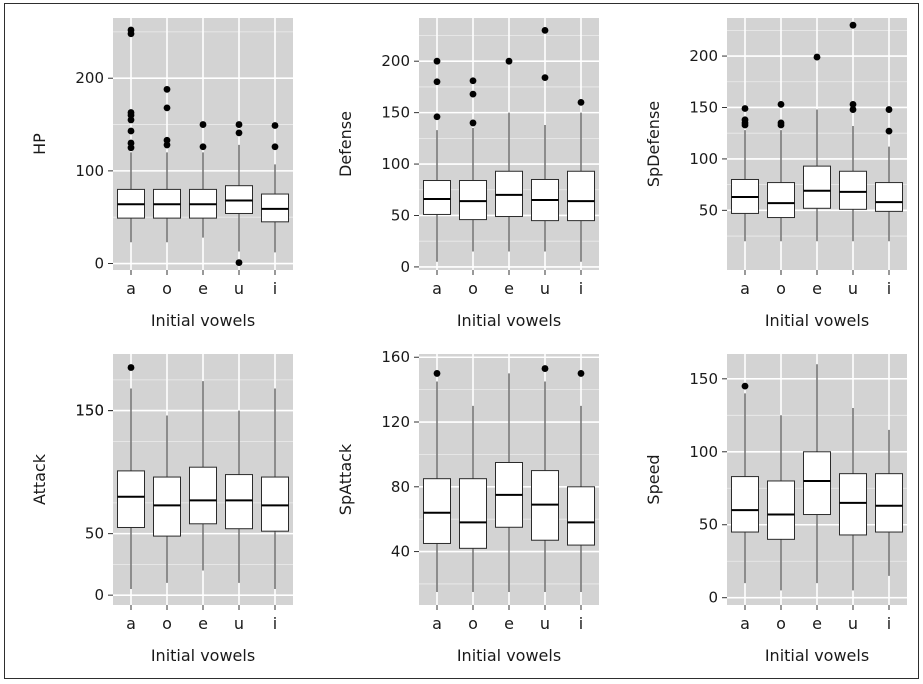 This screenshot has height=684, width=923. Describe the element at coordinates (395, 357) in the screenshot. I see `y-tick-label: 160` at that location.